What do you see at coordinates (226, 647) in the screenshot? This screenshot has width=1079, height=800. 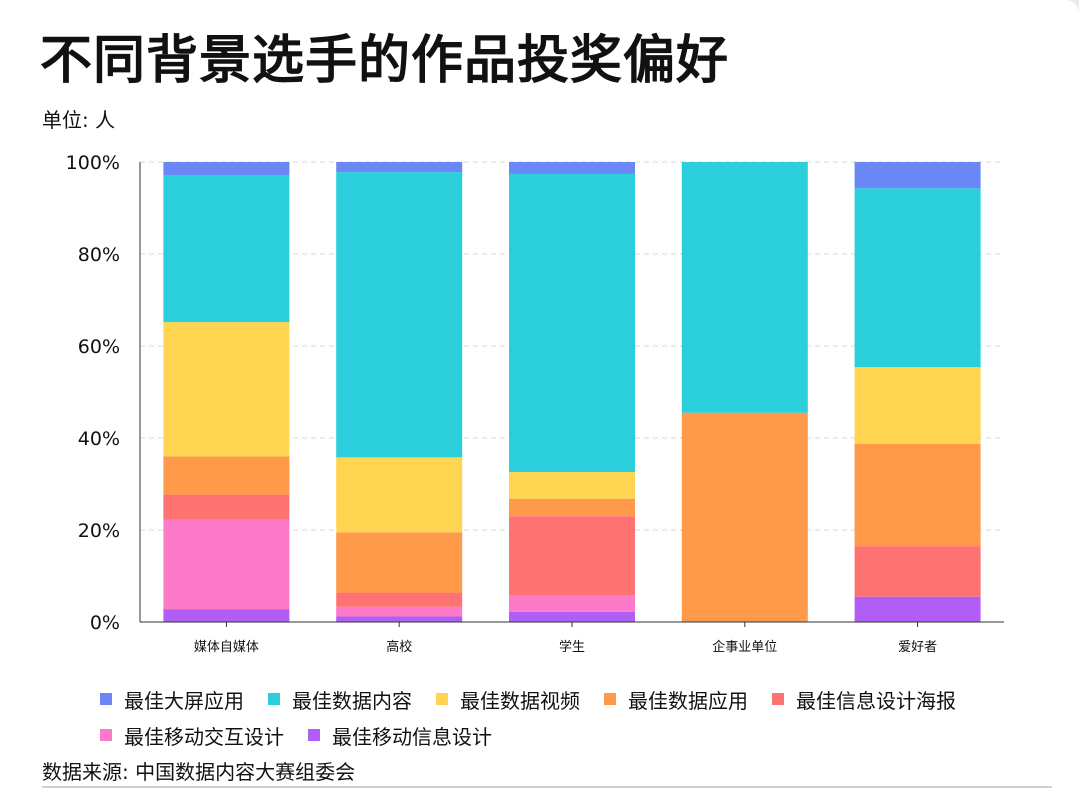 I see `x-tick-label: 媒体自媒体` at bounding box center [226, 647].